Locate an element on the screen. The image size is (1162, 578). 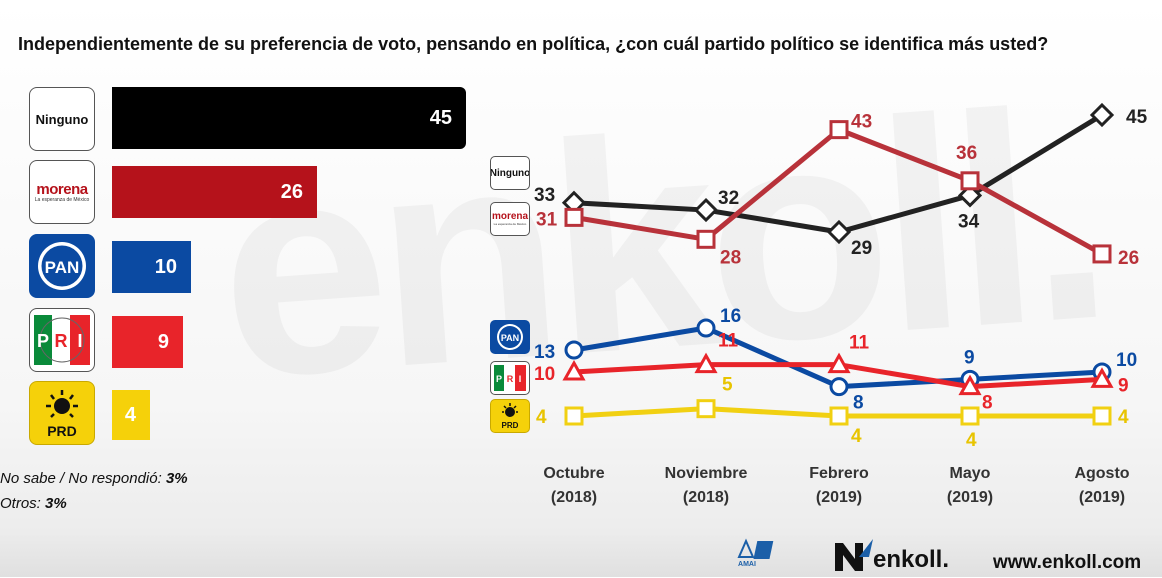
bar-morena: 26 is located at coordinates (214, 192).